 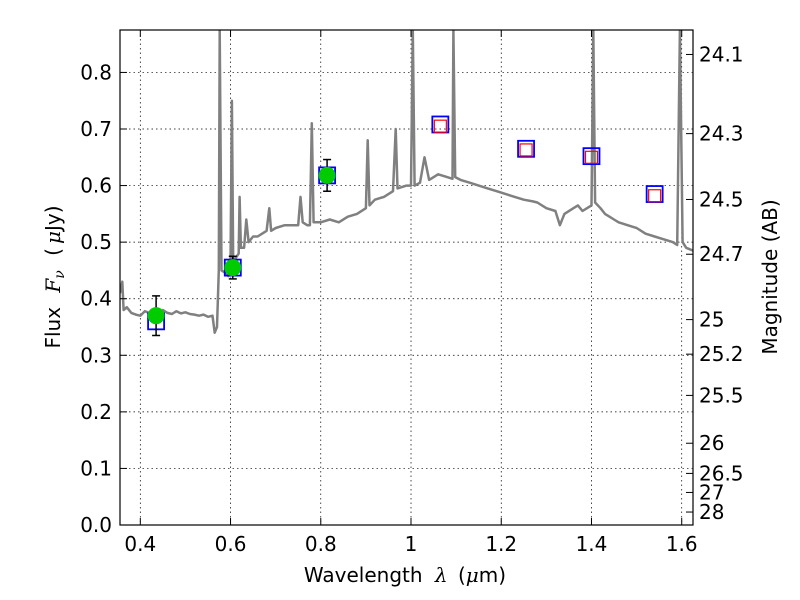 What do you see at coordinates (53, 252) in the screenshot?
I see `y-axis-title-unit-open: (` at bounding box center [53, 252].